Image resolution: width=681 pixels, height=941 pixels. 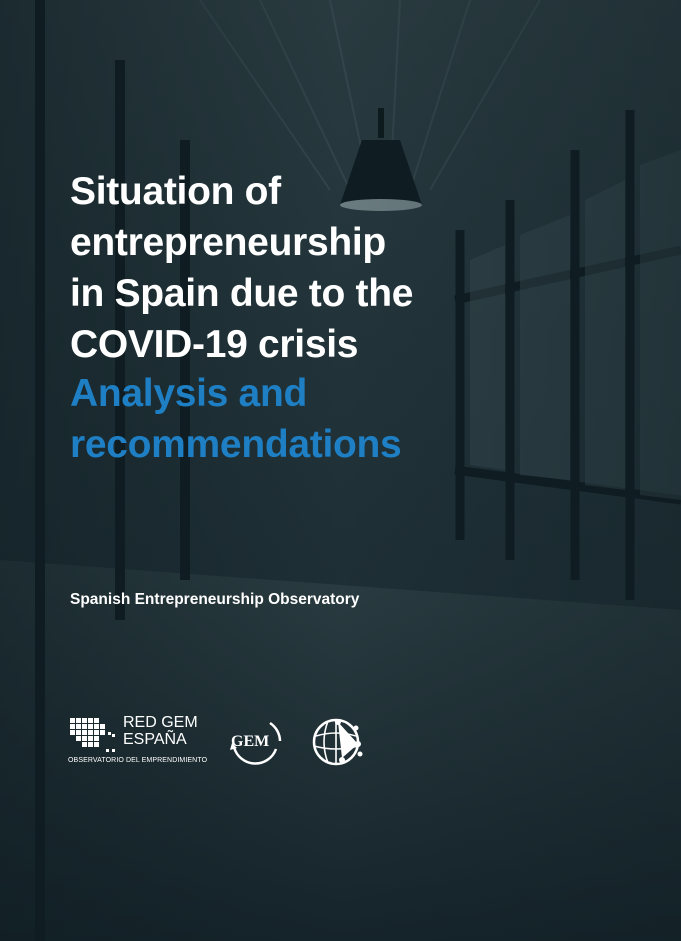 What do you see at coordinates (214, 344) in the screenshot?
I see `title-line: COVID-19 crisis` at bounding box center [214, 344].